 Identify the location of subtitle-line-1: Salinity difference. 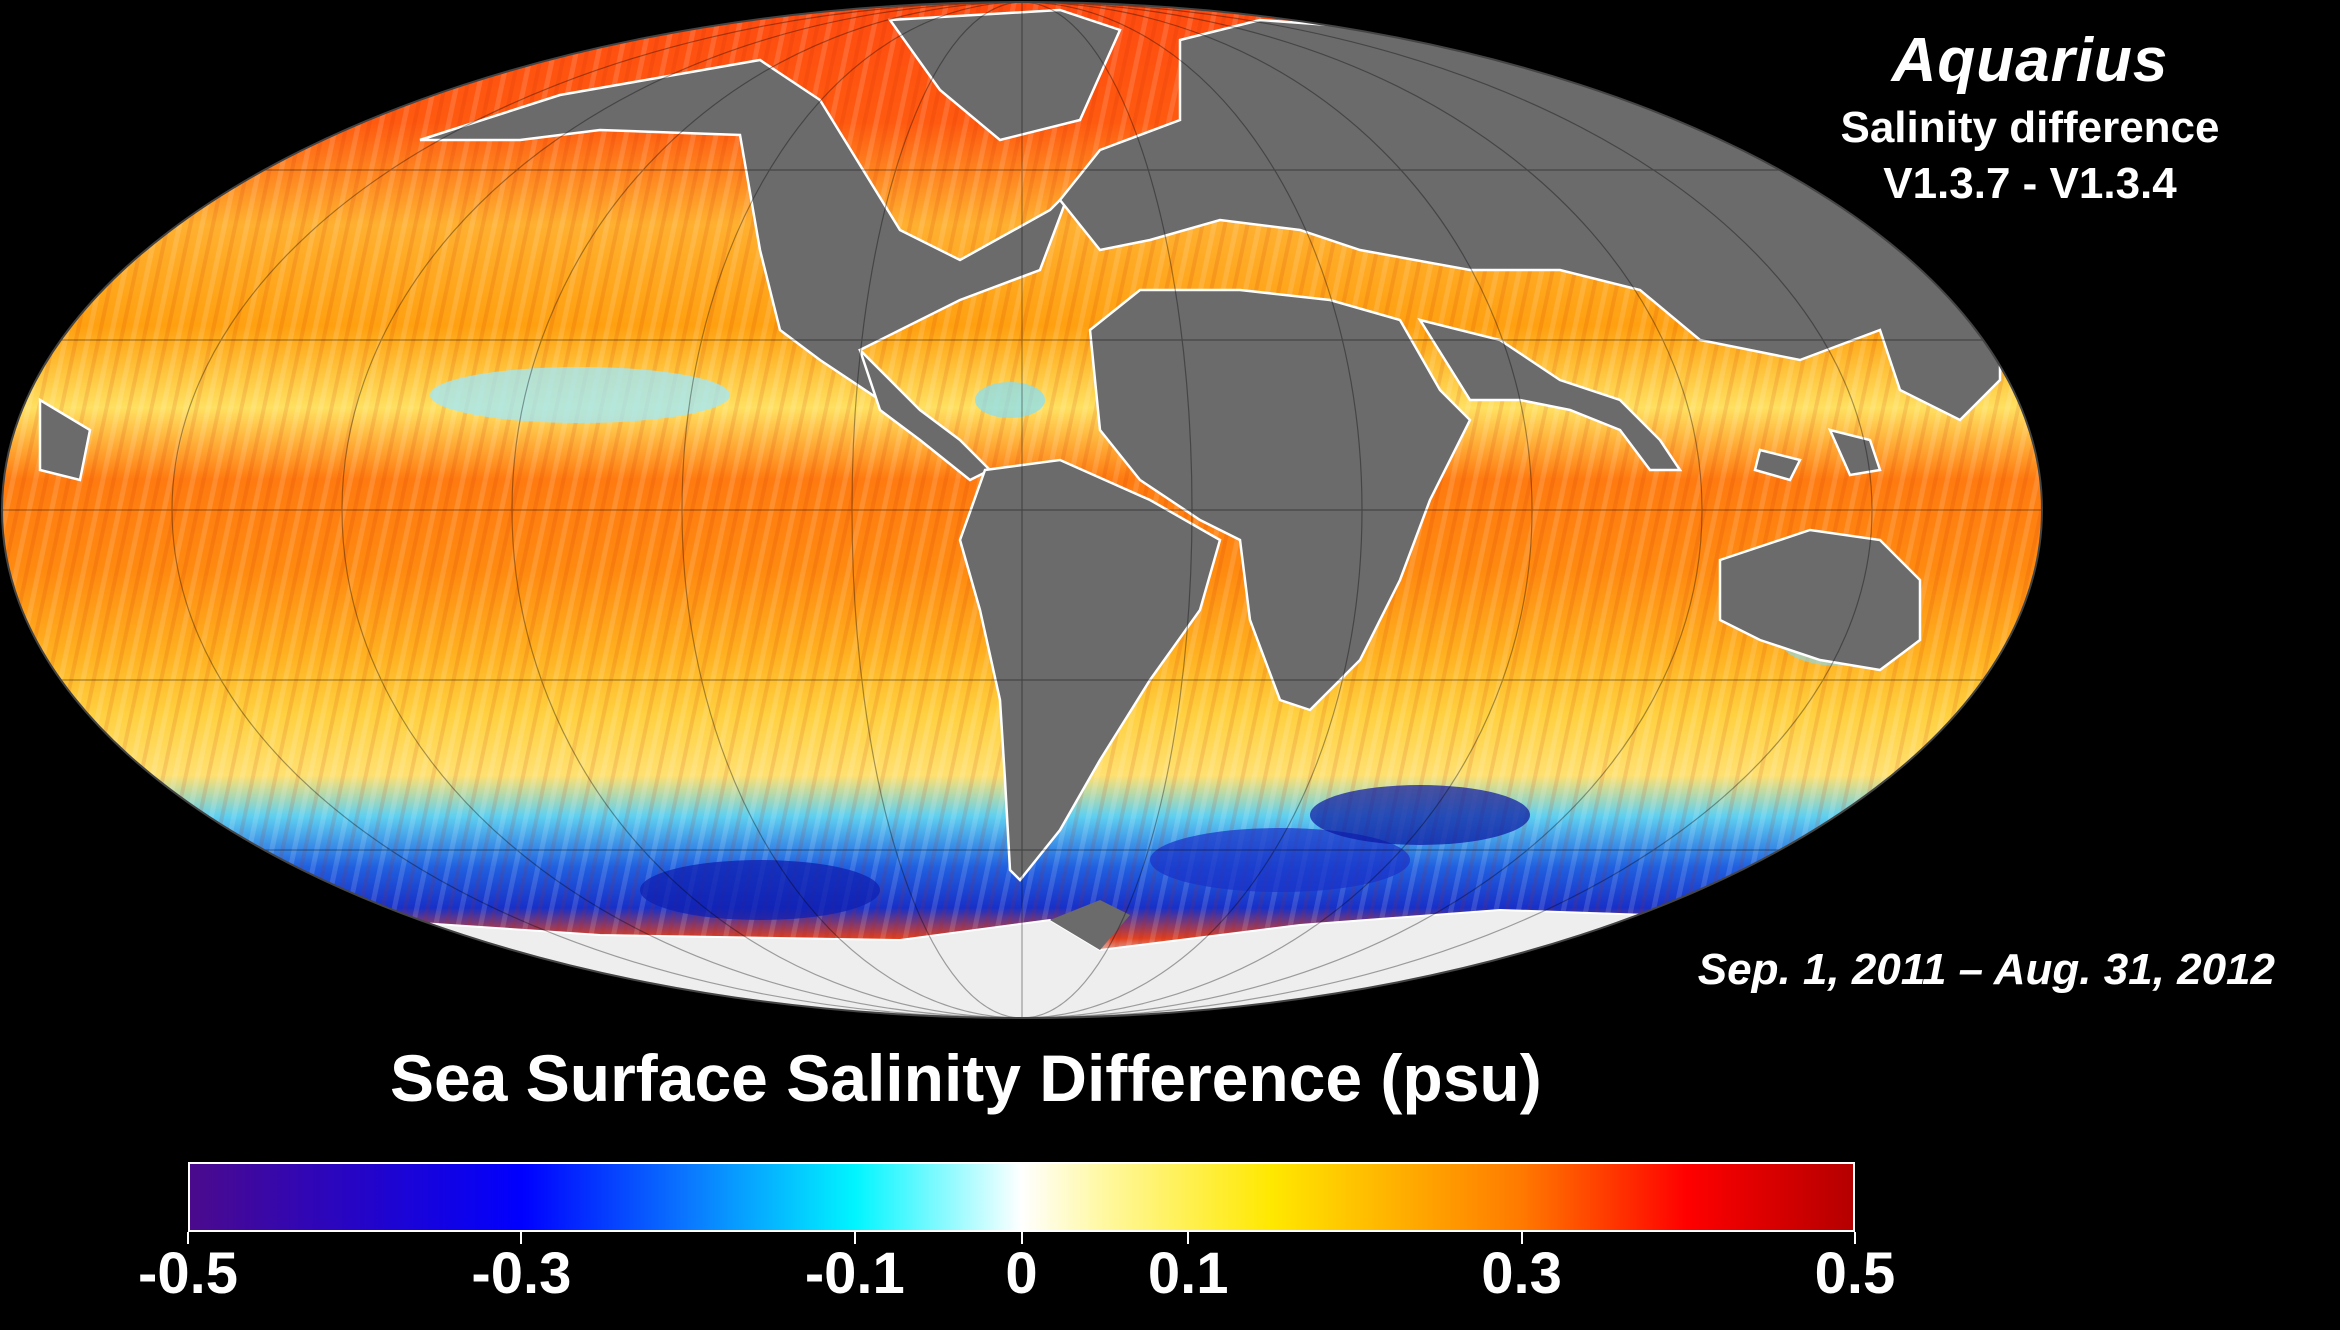
(2030, 127).